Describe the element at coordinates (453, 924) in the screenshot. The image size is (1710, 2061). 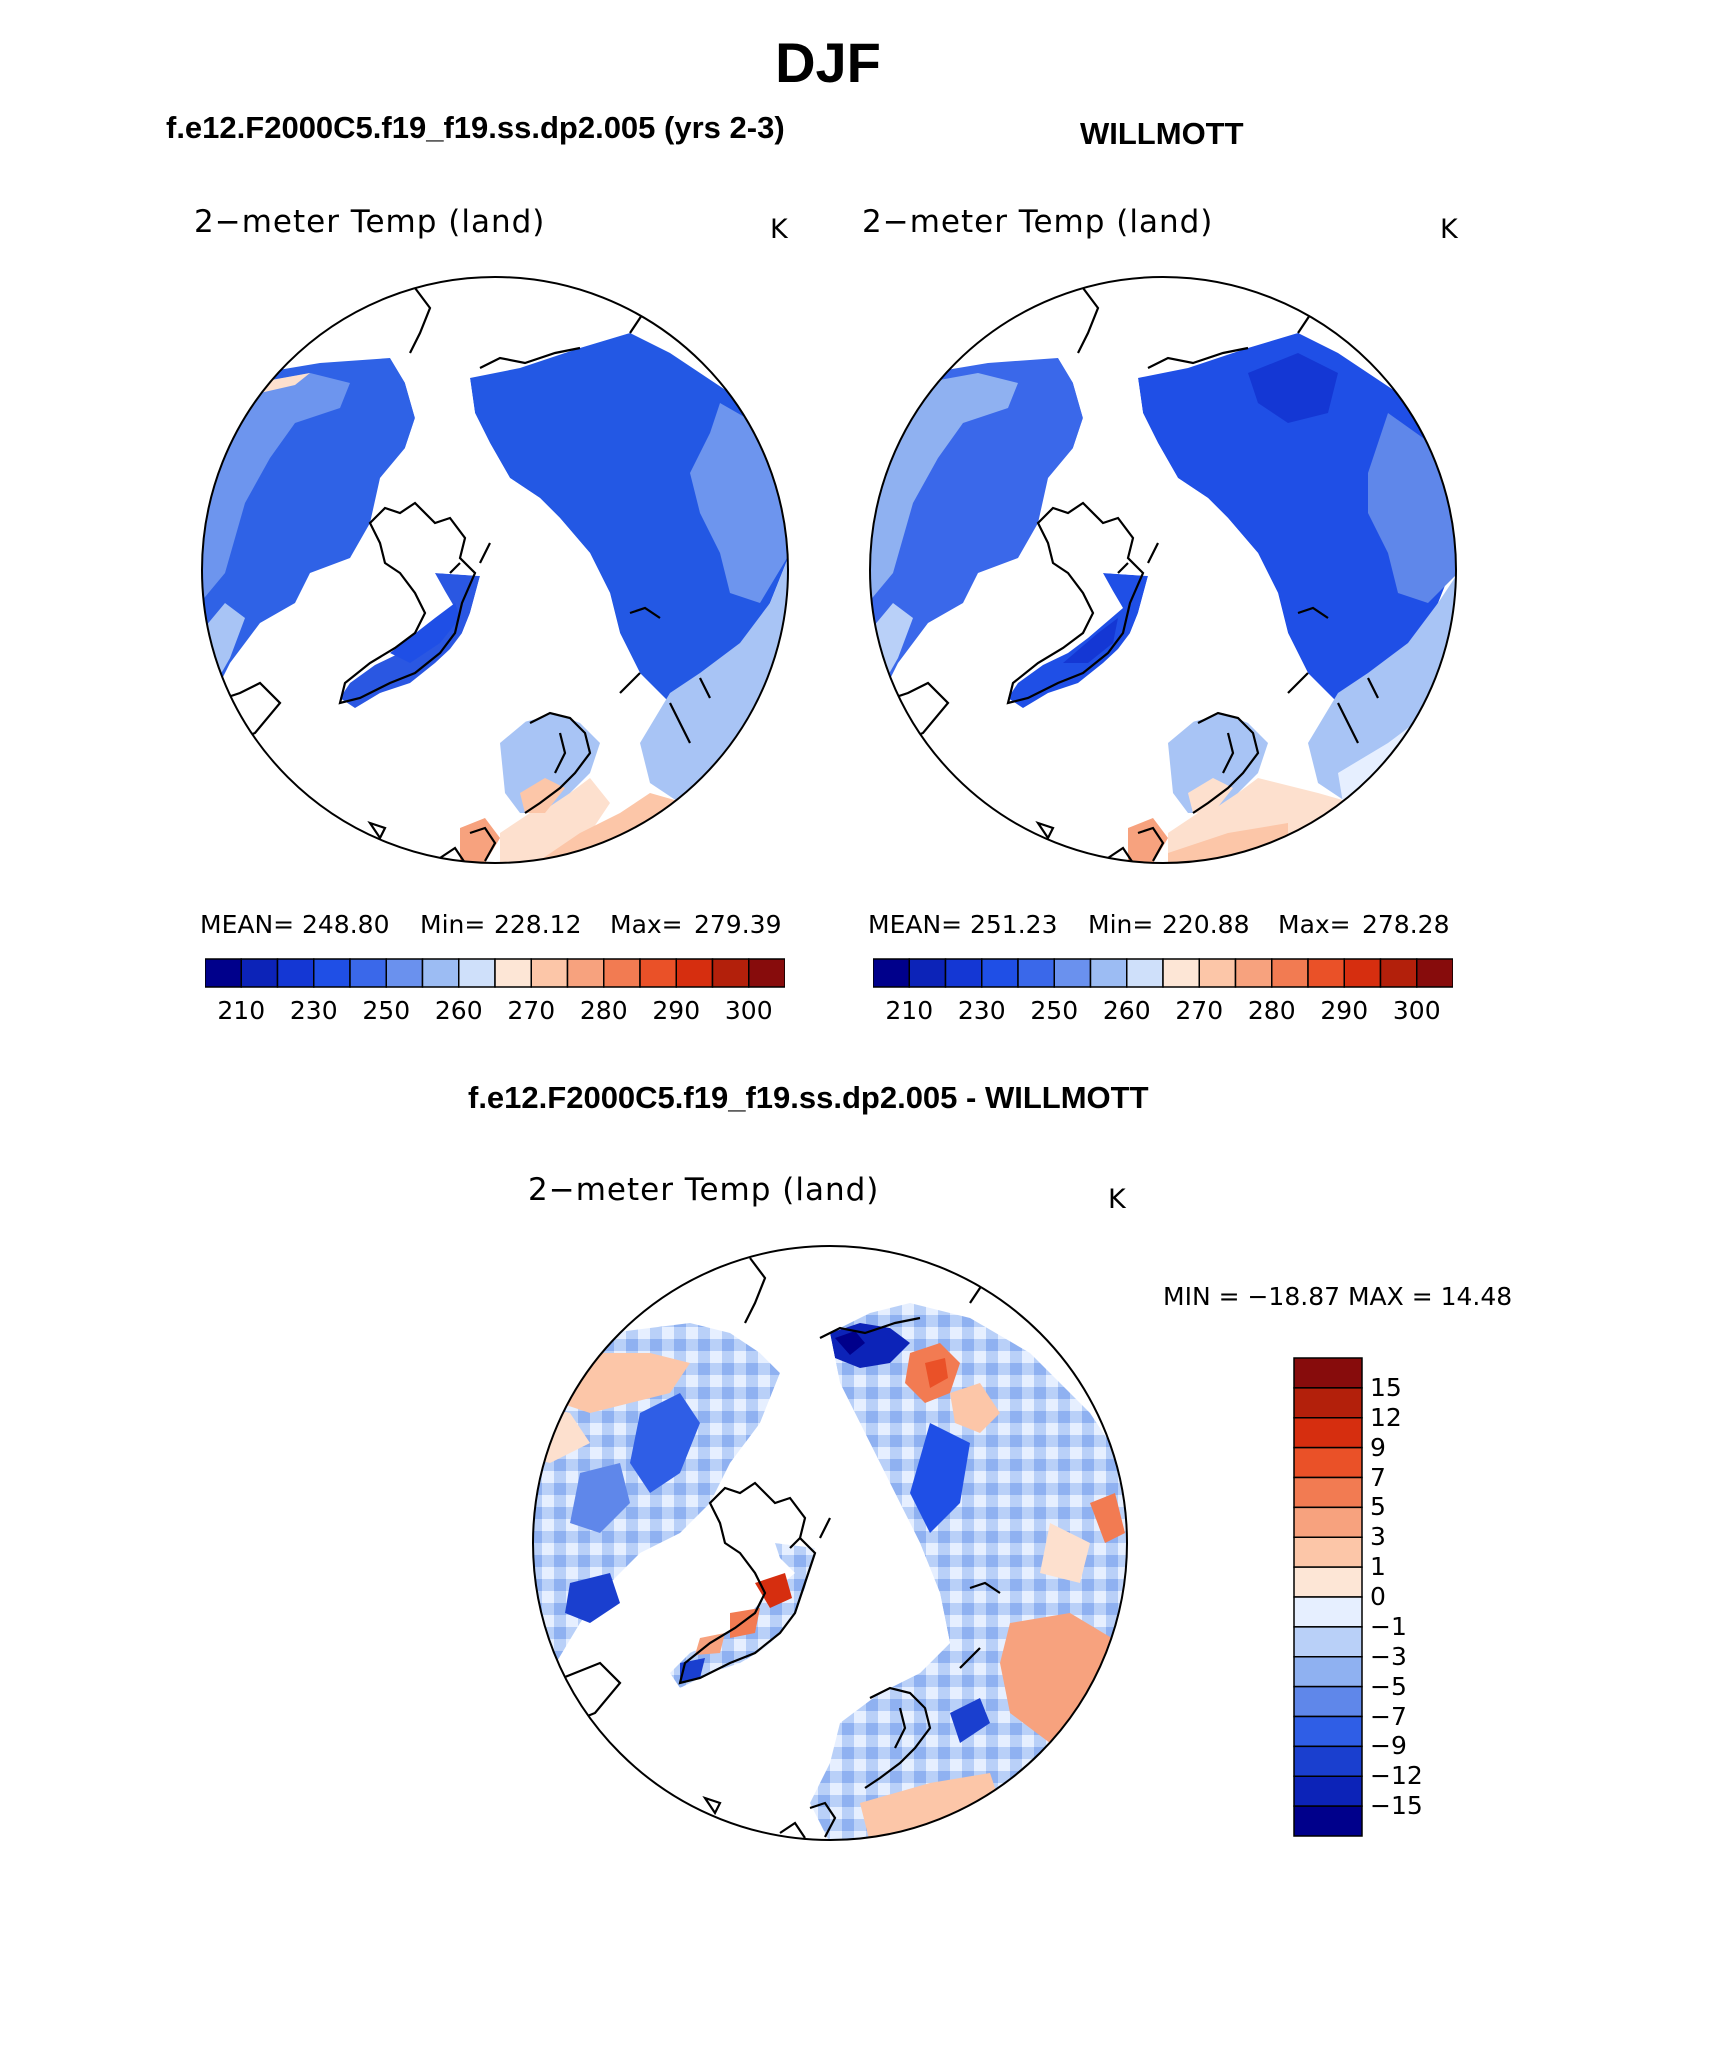
I see `model-min-label: Min=` at that location.